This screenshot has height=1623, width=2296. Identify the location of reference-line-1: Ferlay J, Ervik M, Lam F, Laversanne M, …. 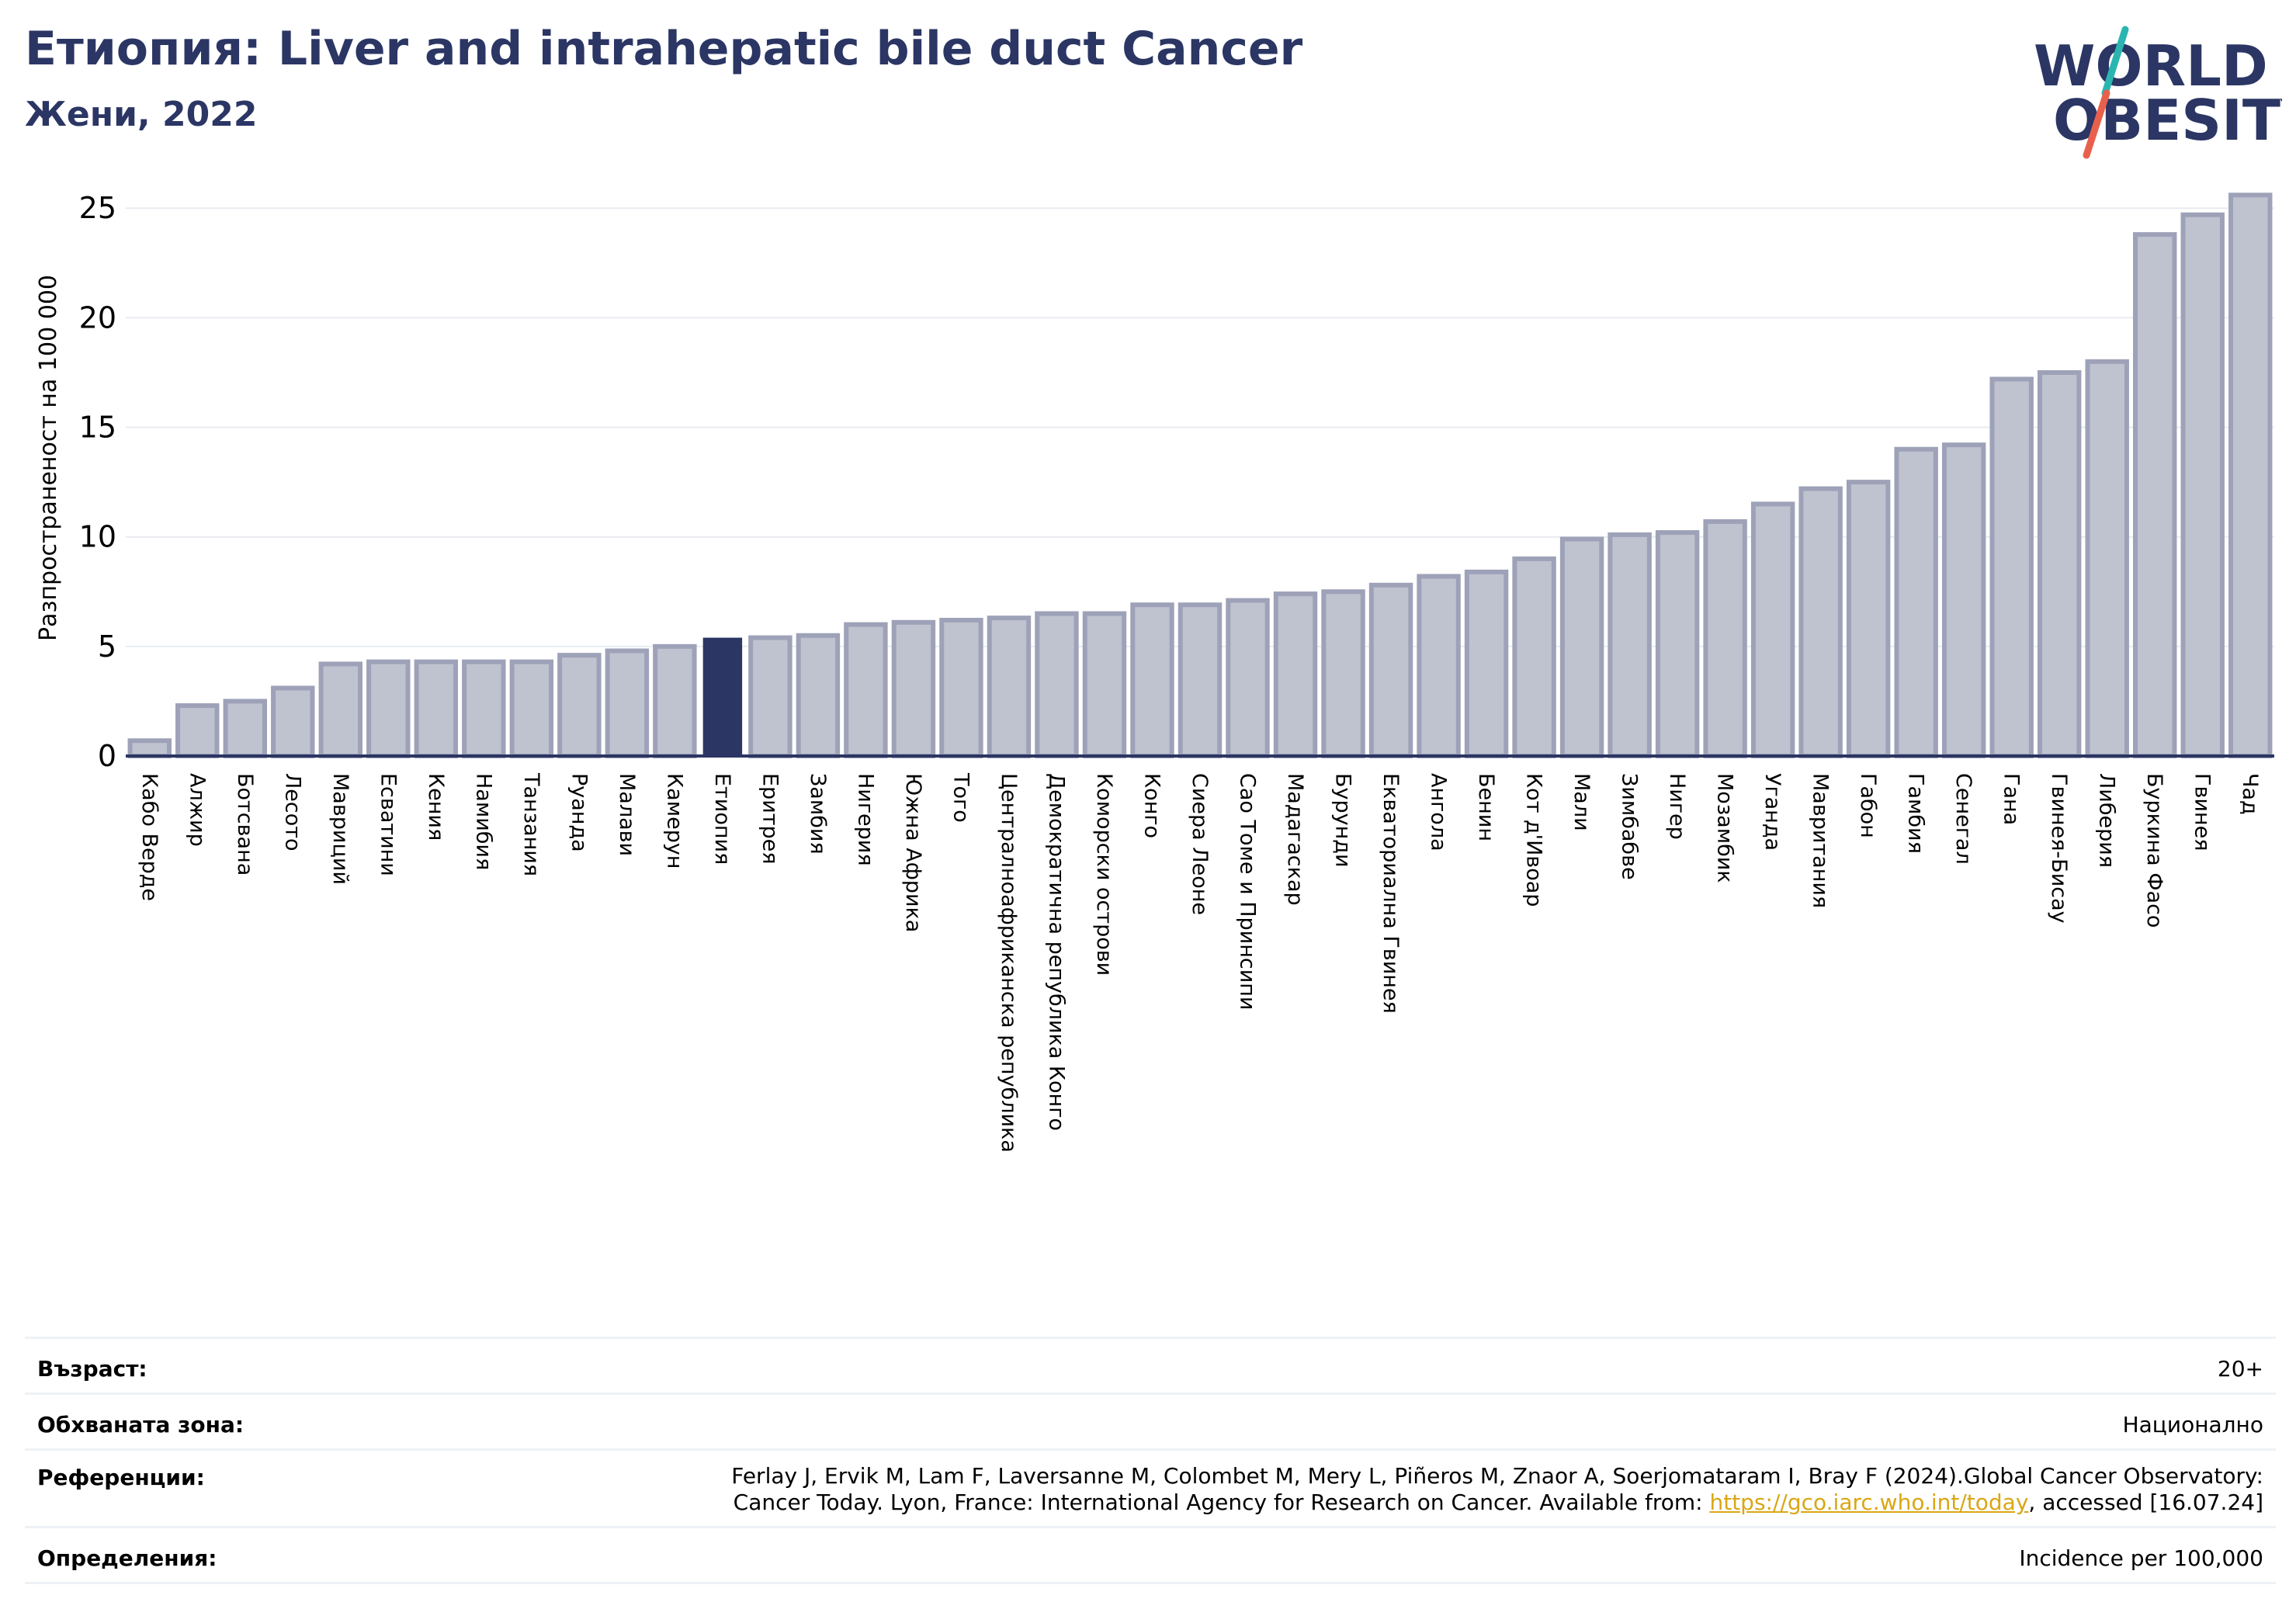
(1497, 1476).